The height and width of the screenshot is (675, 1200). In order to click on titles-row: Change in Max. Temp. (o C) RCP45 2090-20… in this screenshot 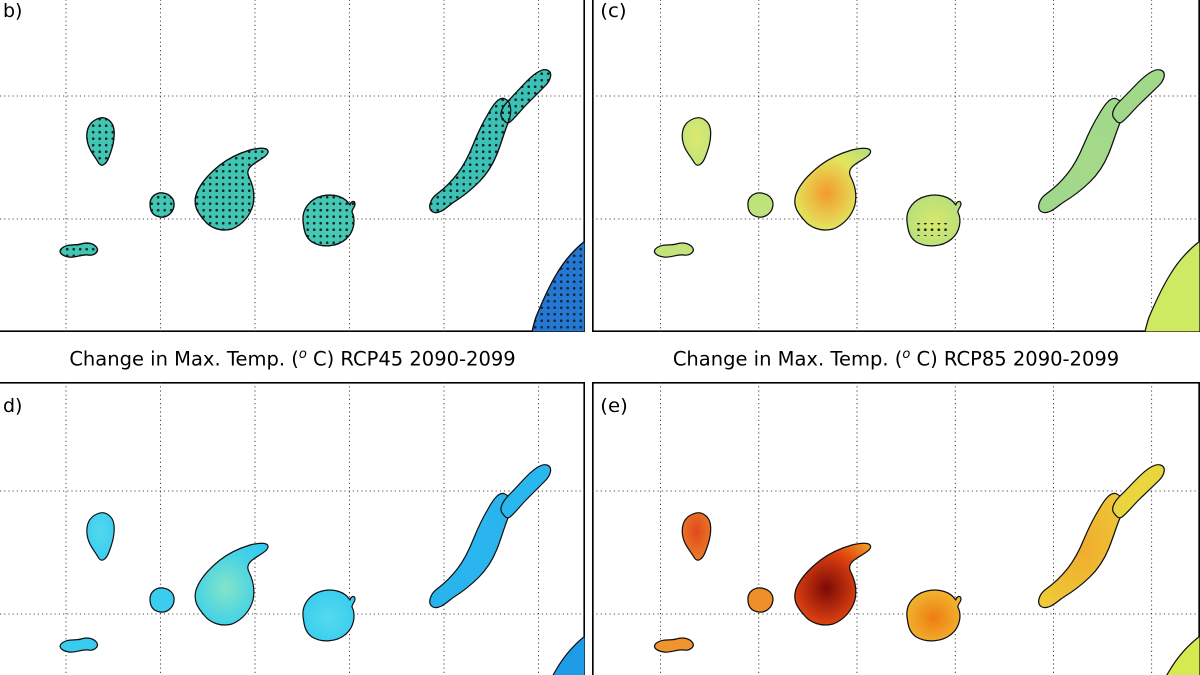, I will do `click(600, 357)`.